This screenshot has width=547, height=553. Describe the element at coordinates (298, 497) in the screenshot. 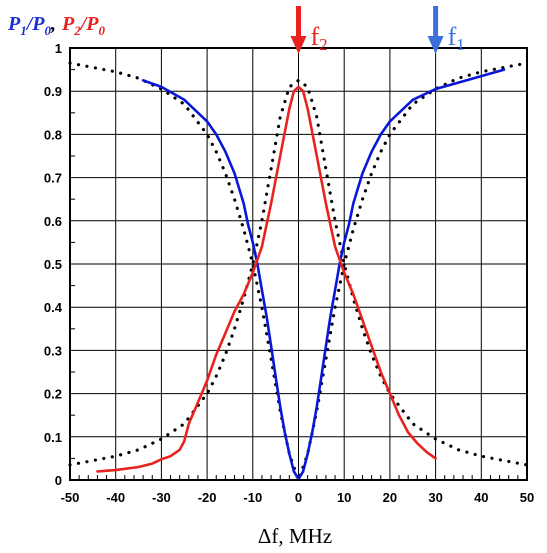

I see `x-tick-label: 0` at that location.